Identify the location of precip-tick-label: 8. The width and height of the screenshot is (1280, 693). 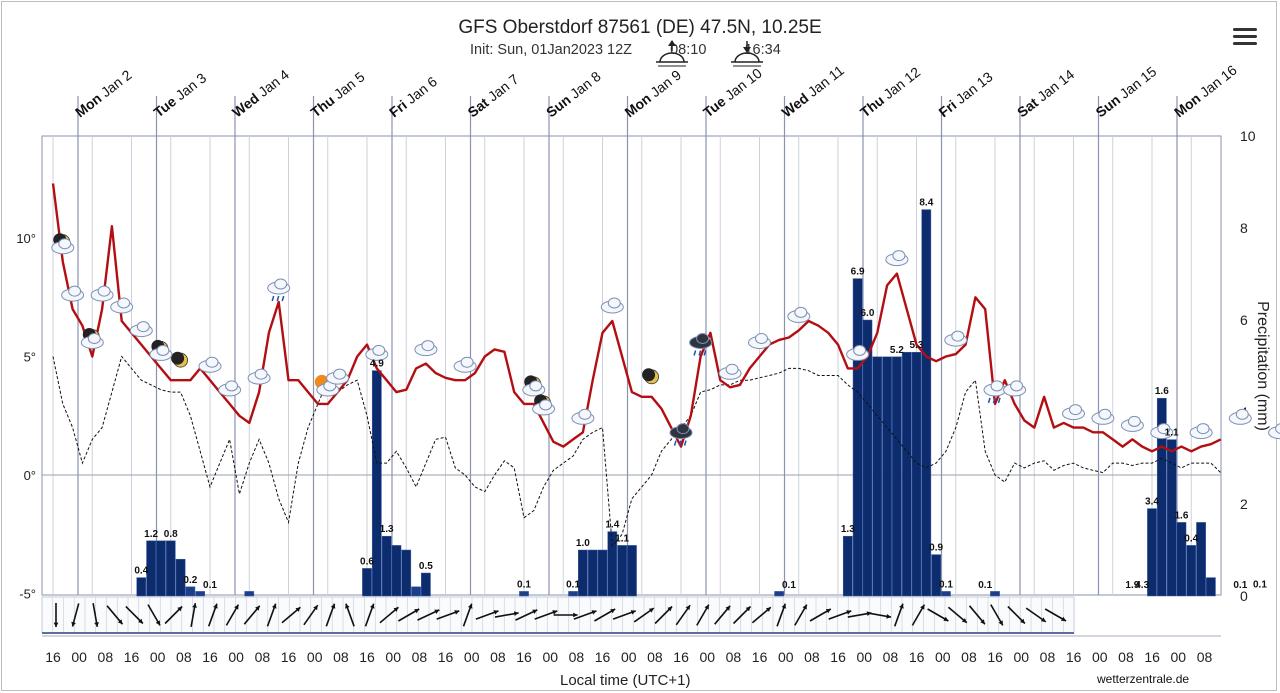
(1244, 228).